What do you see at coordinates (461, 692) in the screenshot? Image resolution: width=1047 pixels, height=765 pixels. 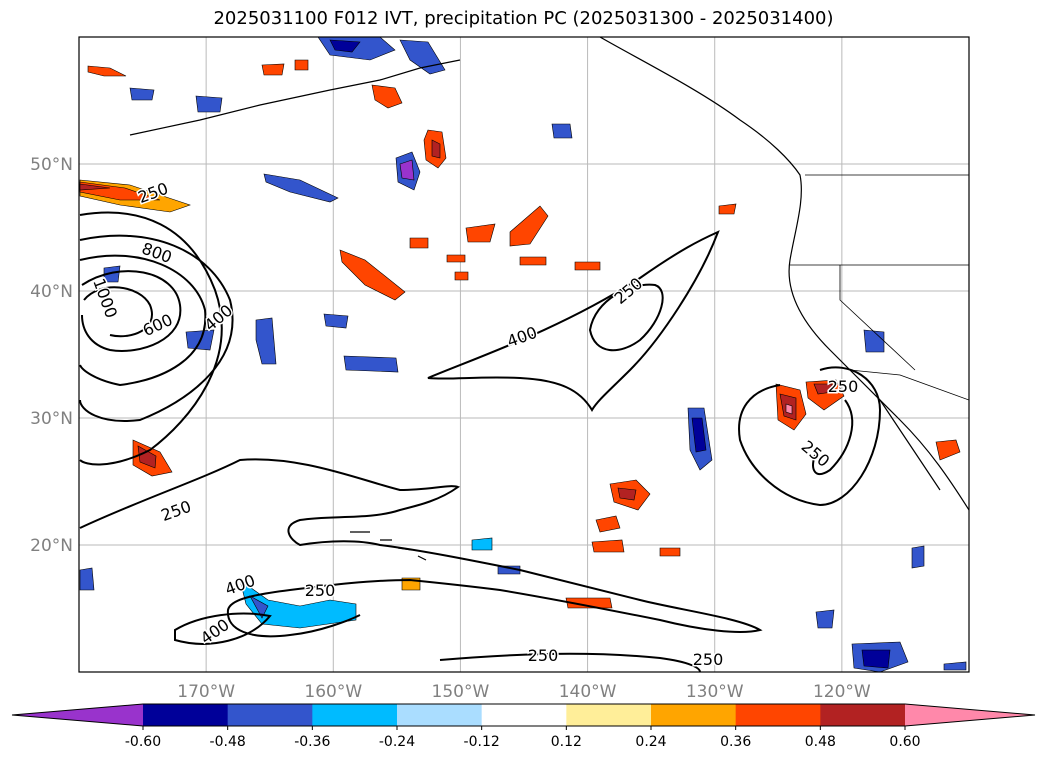 I see `lon-tick-label: 150°W` at bounding box center [461, 692].